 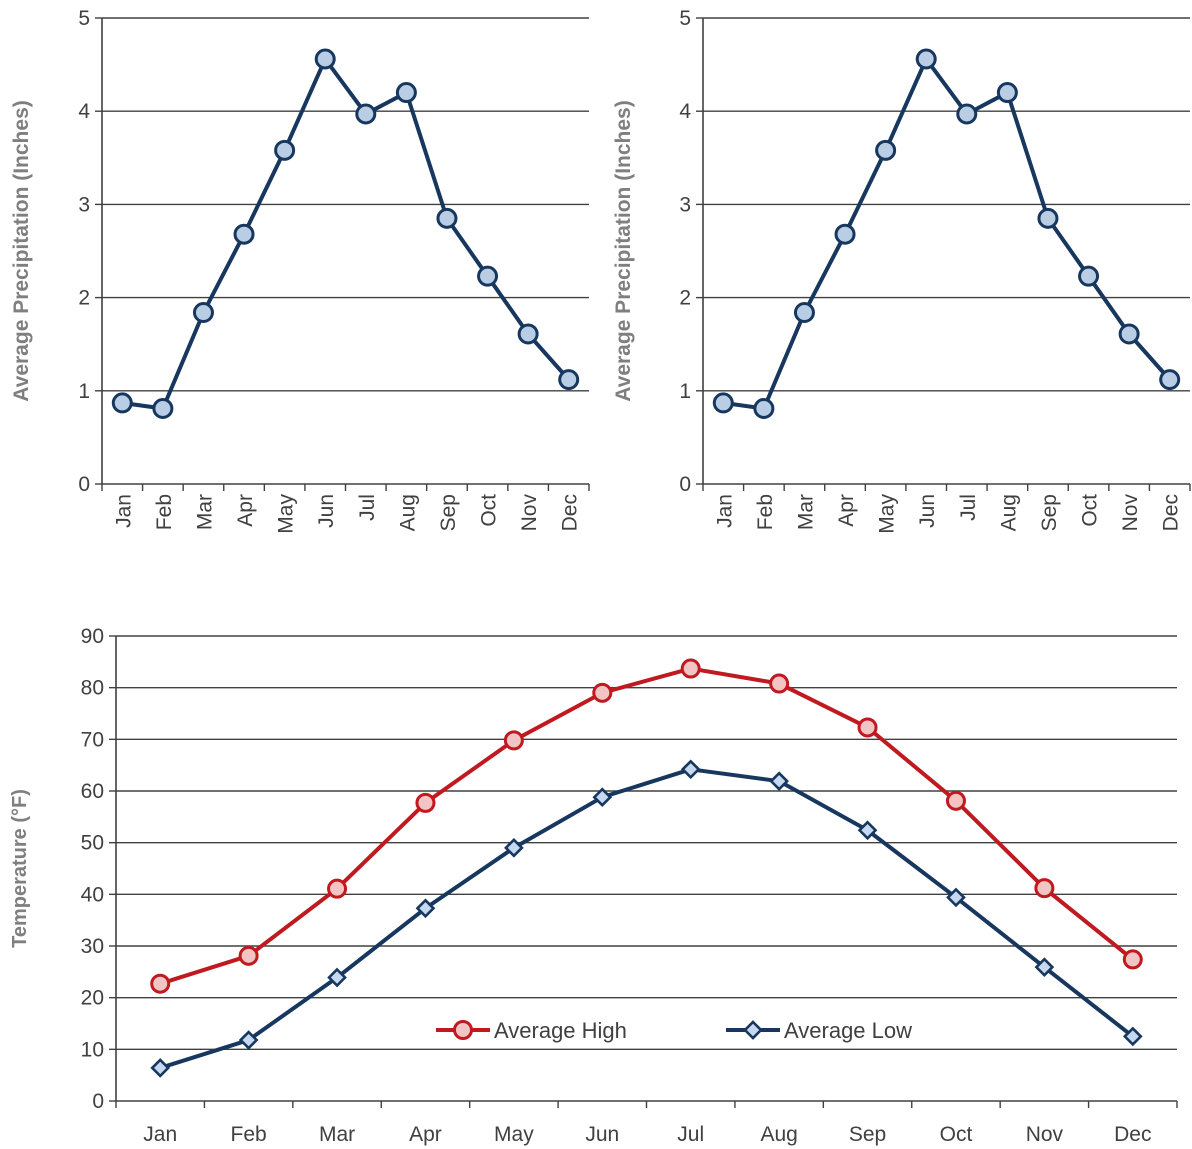 I want to click on legend-marker-circle, so click(x=463, y=1030).